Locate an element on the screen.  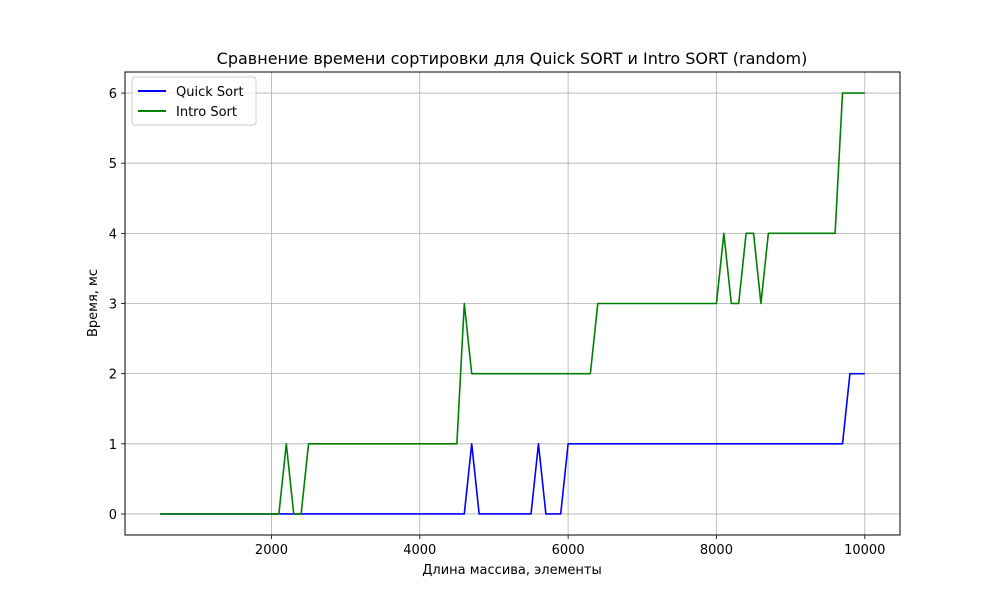
y-tick-label: 0 is located at coordinates (113, 515).